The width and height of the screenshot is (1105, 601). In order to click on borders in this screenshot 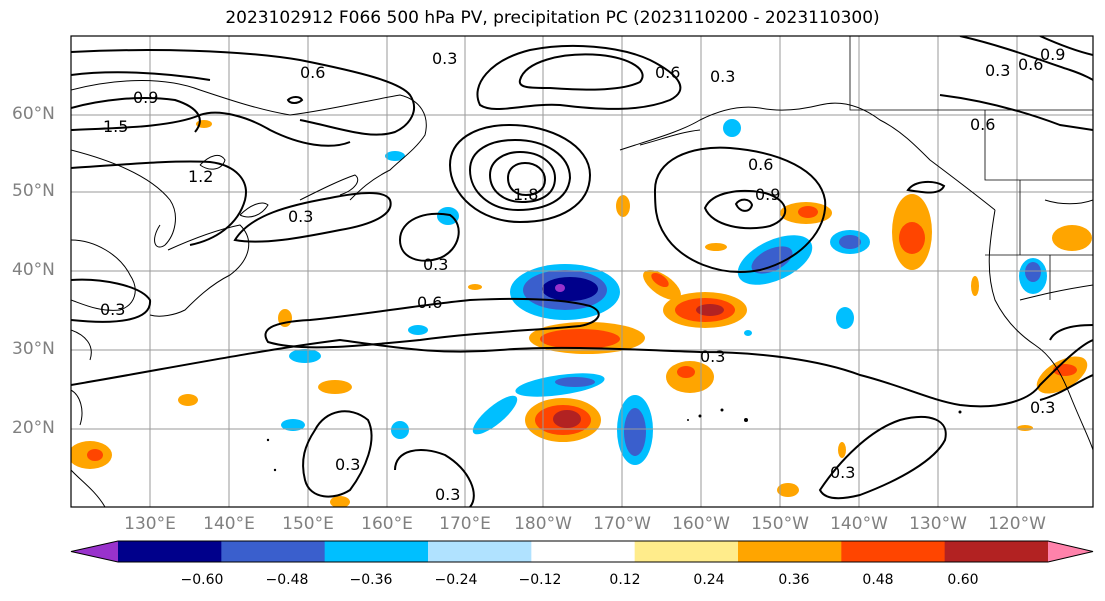, I will do `click(971, 168)`.